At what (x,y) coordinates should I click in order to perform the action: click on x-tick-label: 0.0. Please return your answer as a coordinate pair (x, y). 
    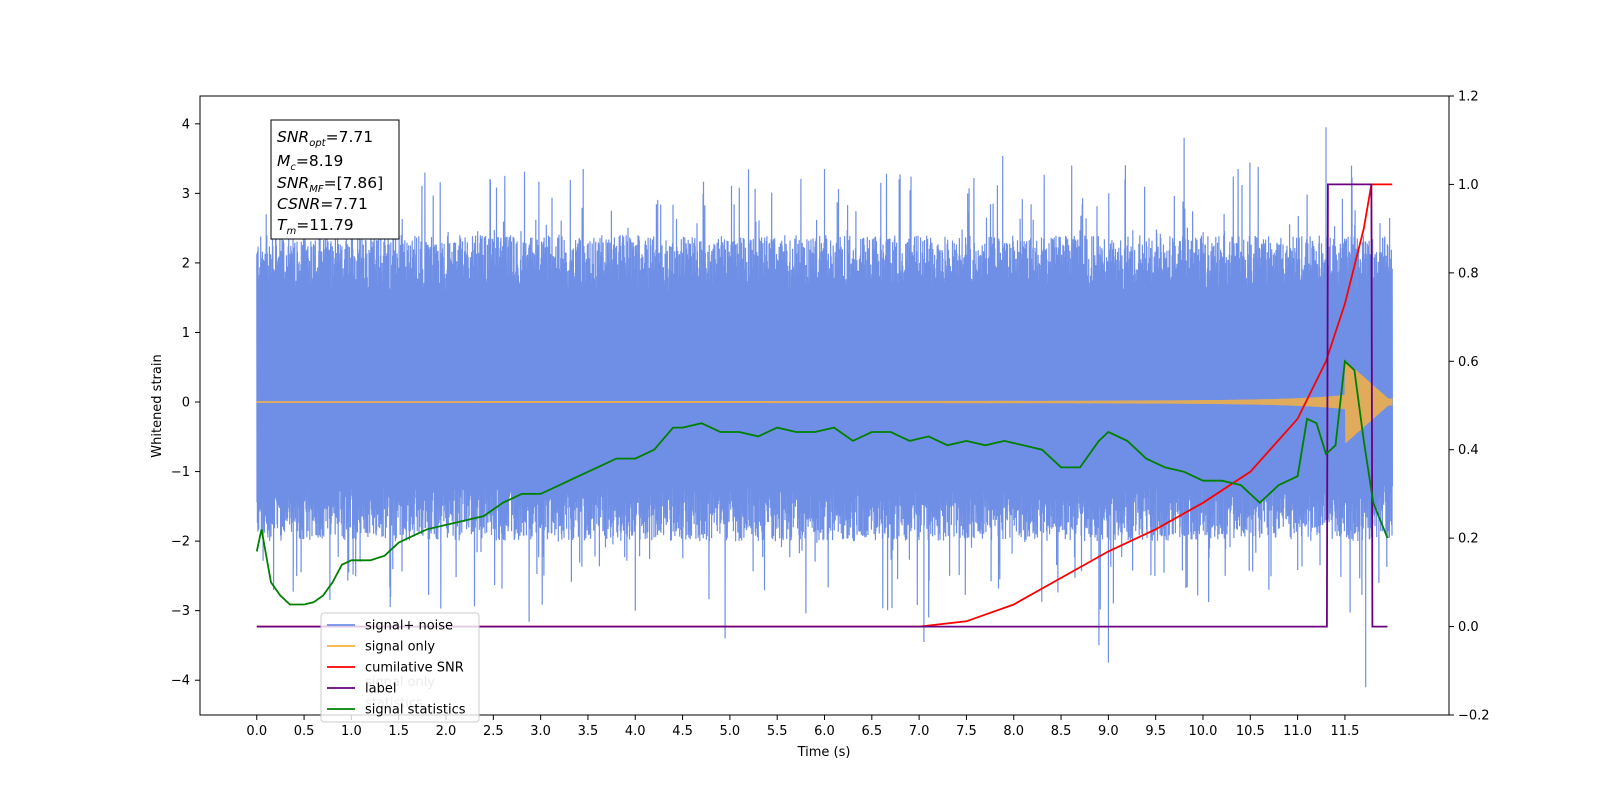
    Looking at the image, I should click on (256, 731).